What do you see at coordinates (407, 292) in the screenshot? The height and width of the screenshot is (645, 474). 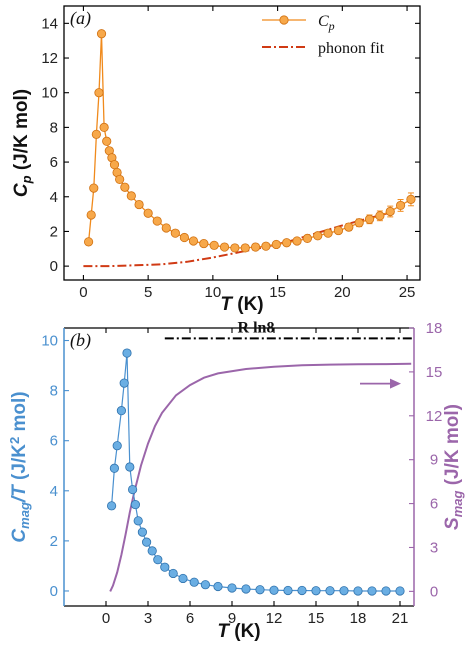 I see `x-tick-label: 25` at bounding box center [407, 292].